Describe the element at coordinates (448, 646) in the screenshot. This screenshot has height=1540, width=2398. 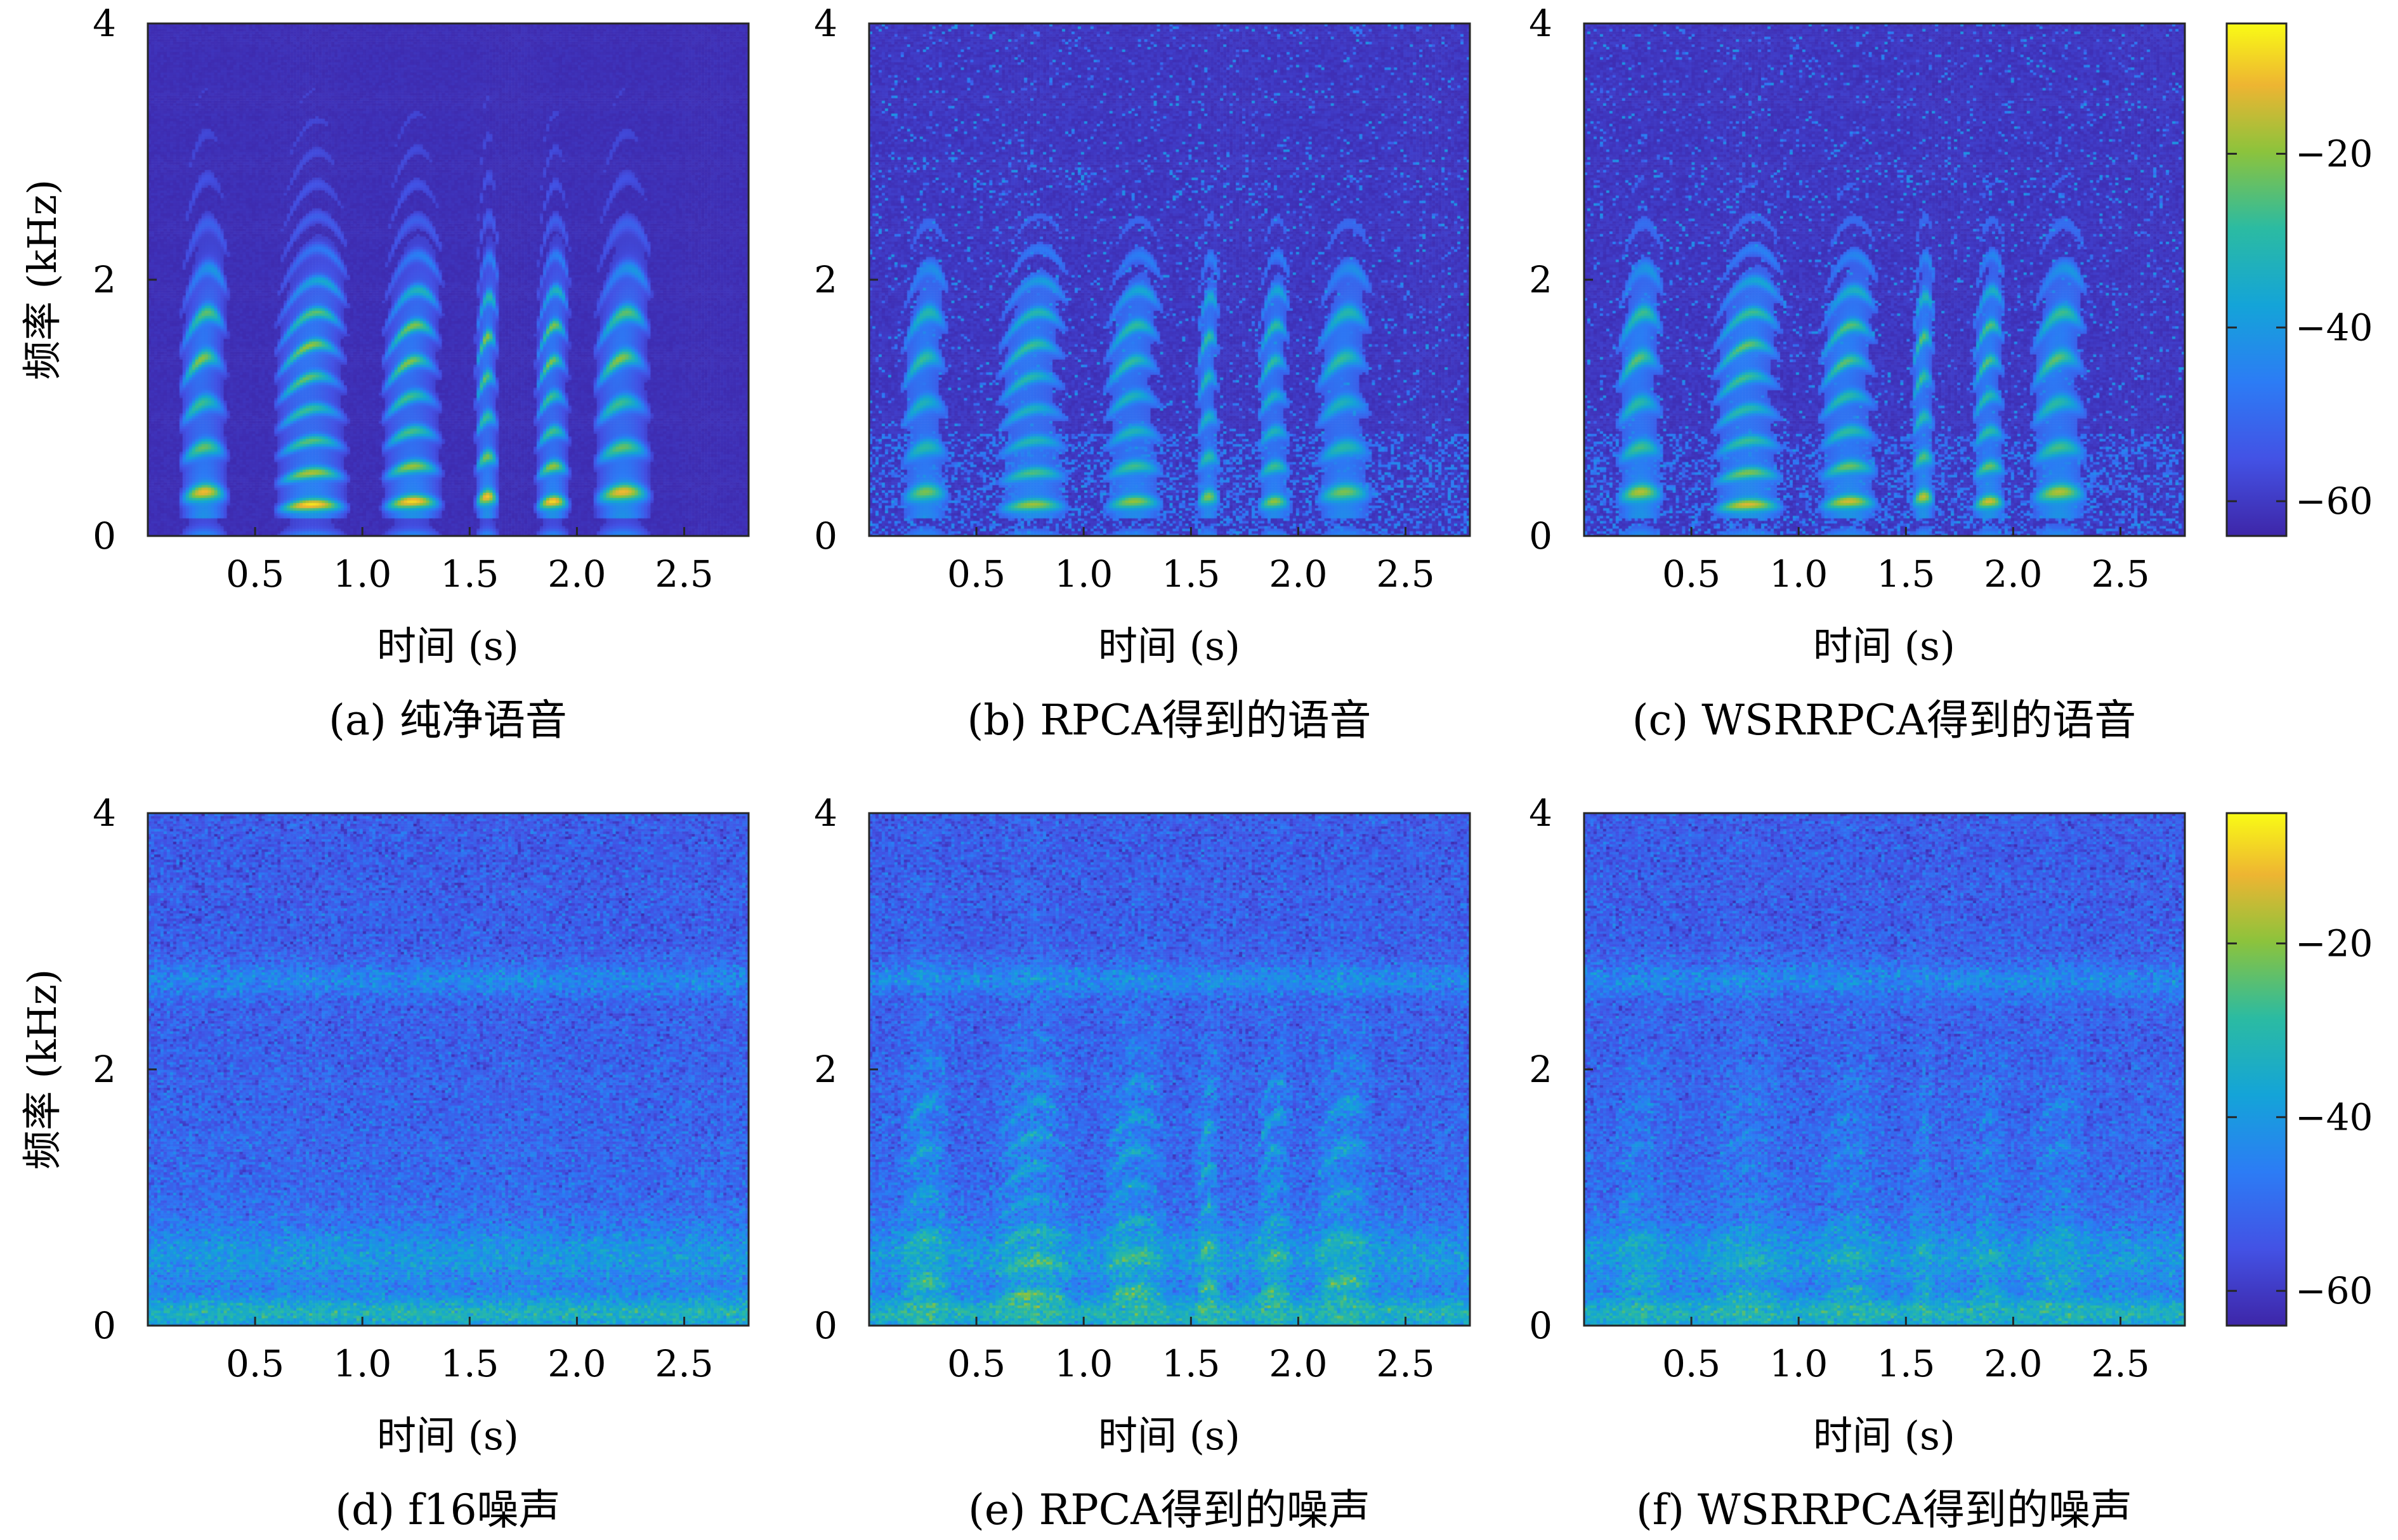
I see `xlabel-a: 时间 (s)` at that location.